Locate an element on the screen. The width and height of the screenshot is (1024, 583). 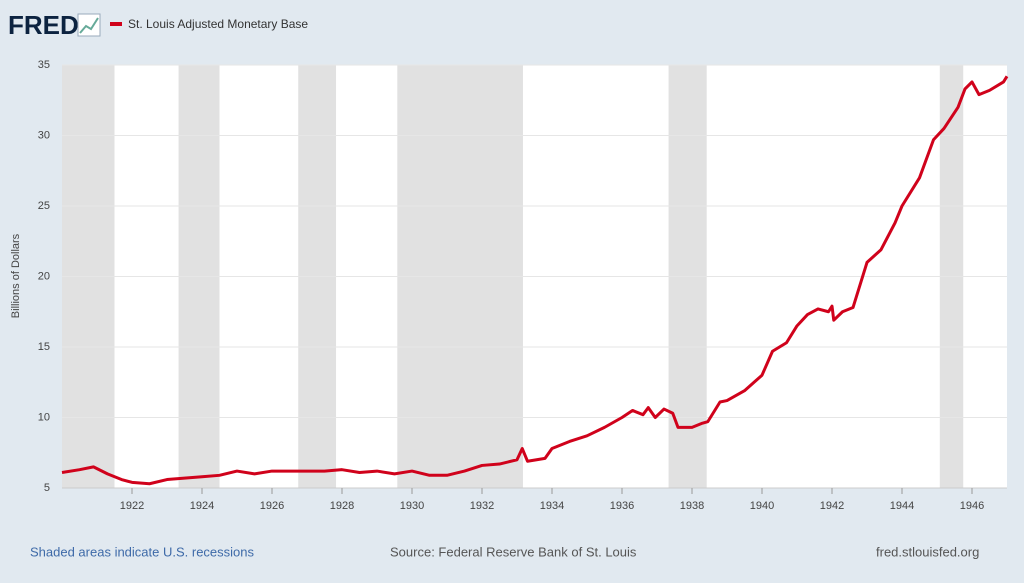
x-tick-label: 1944 is located at coordinates (902, 506).